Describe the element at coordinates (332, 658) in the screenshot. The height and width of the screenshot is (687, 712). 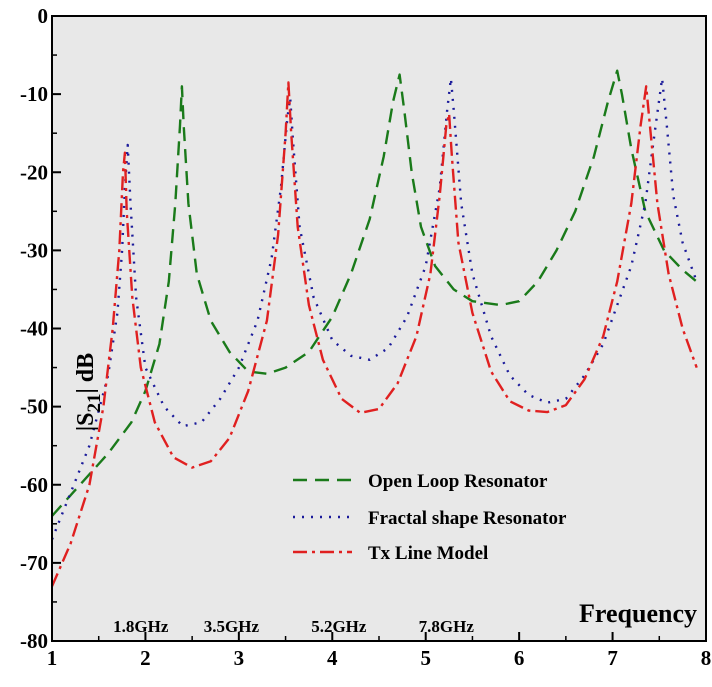
I see `x-tick-label: 4` at that location.